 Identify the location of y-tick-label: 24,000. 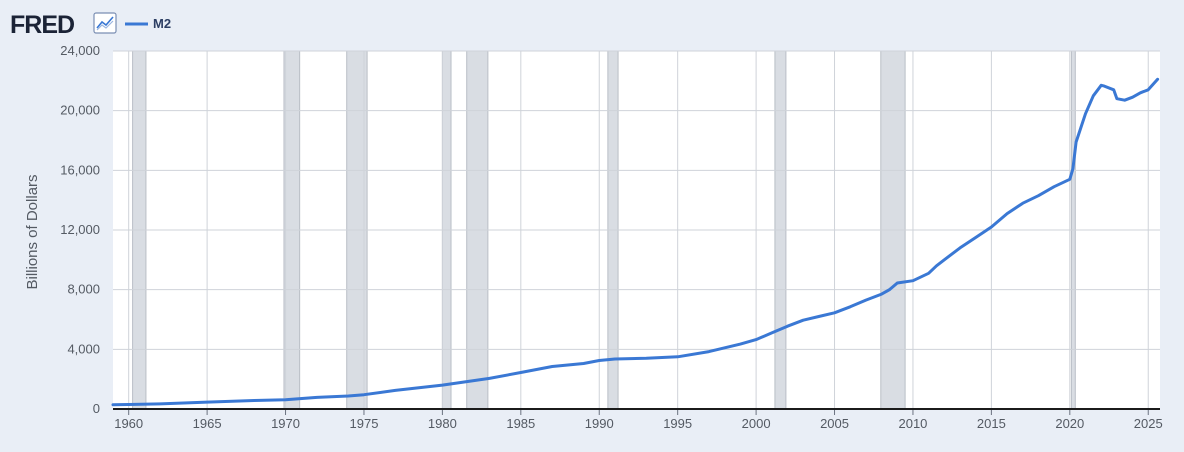
(80, 50).